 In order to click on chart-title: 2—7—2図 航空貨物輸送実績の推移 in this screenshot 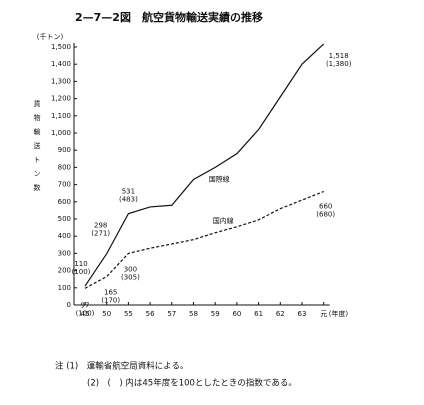, I will do `click(169, 17)`.